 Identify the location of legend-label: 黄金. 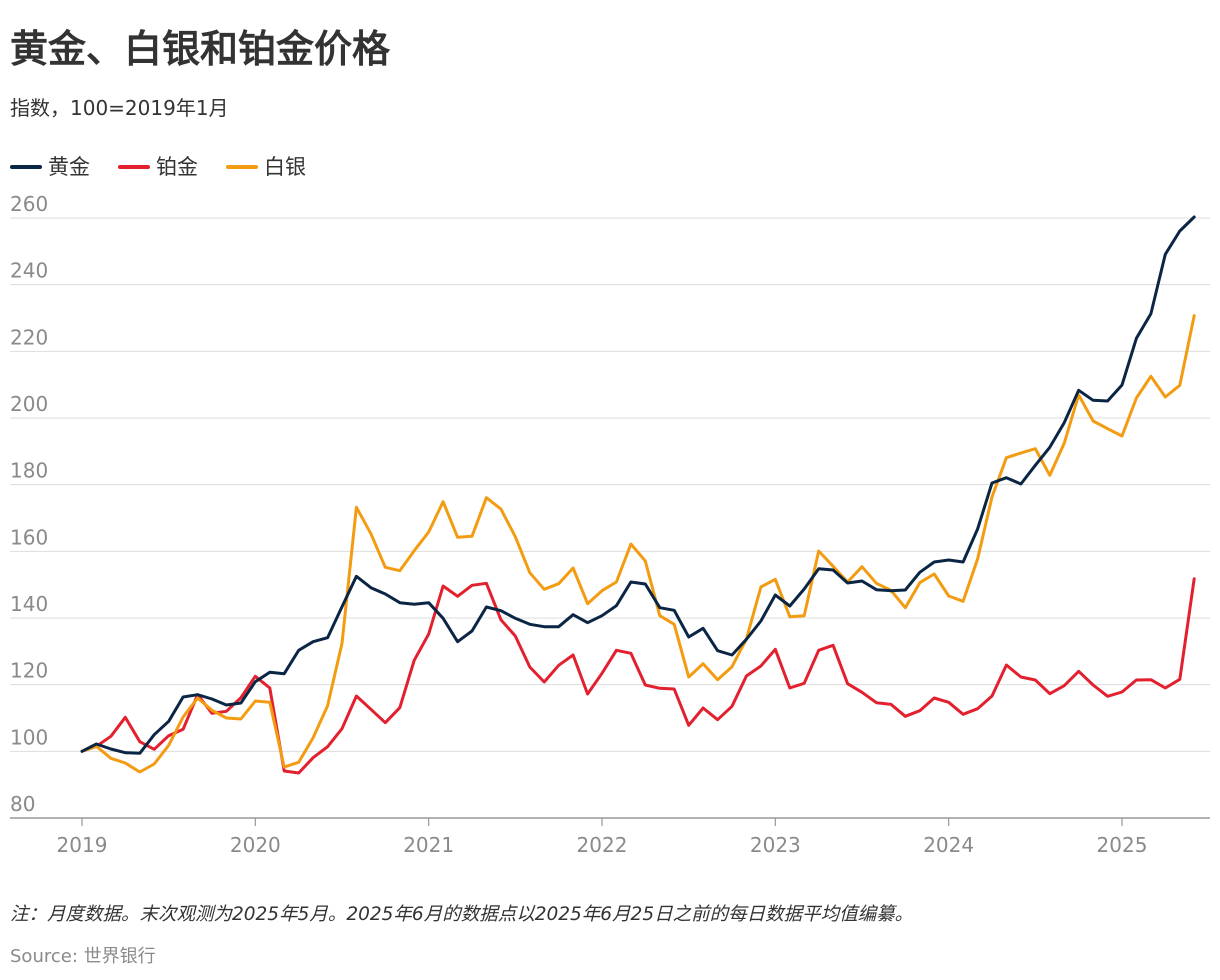
(69, 167).